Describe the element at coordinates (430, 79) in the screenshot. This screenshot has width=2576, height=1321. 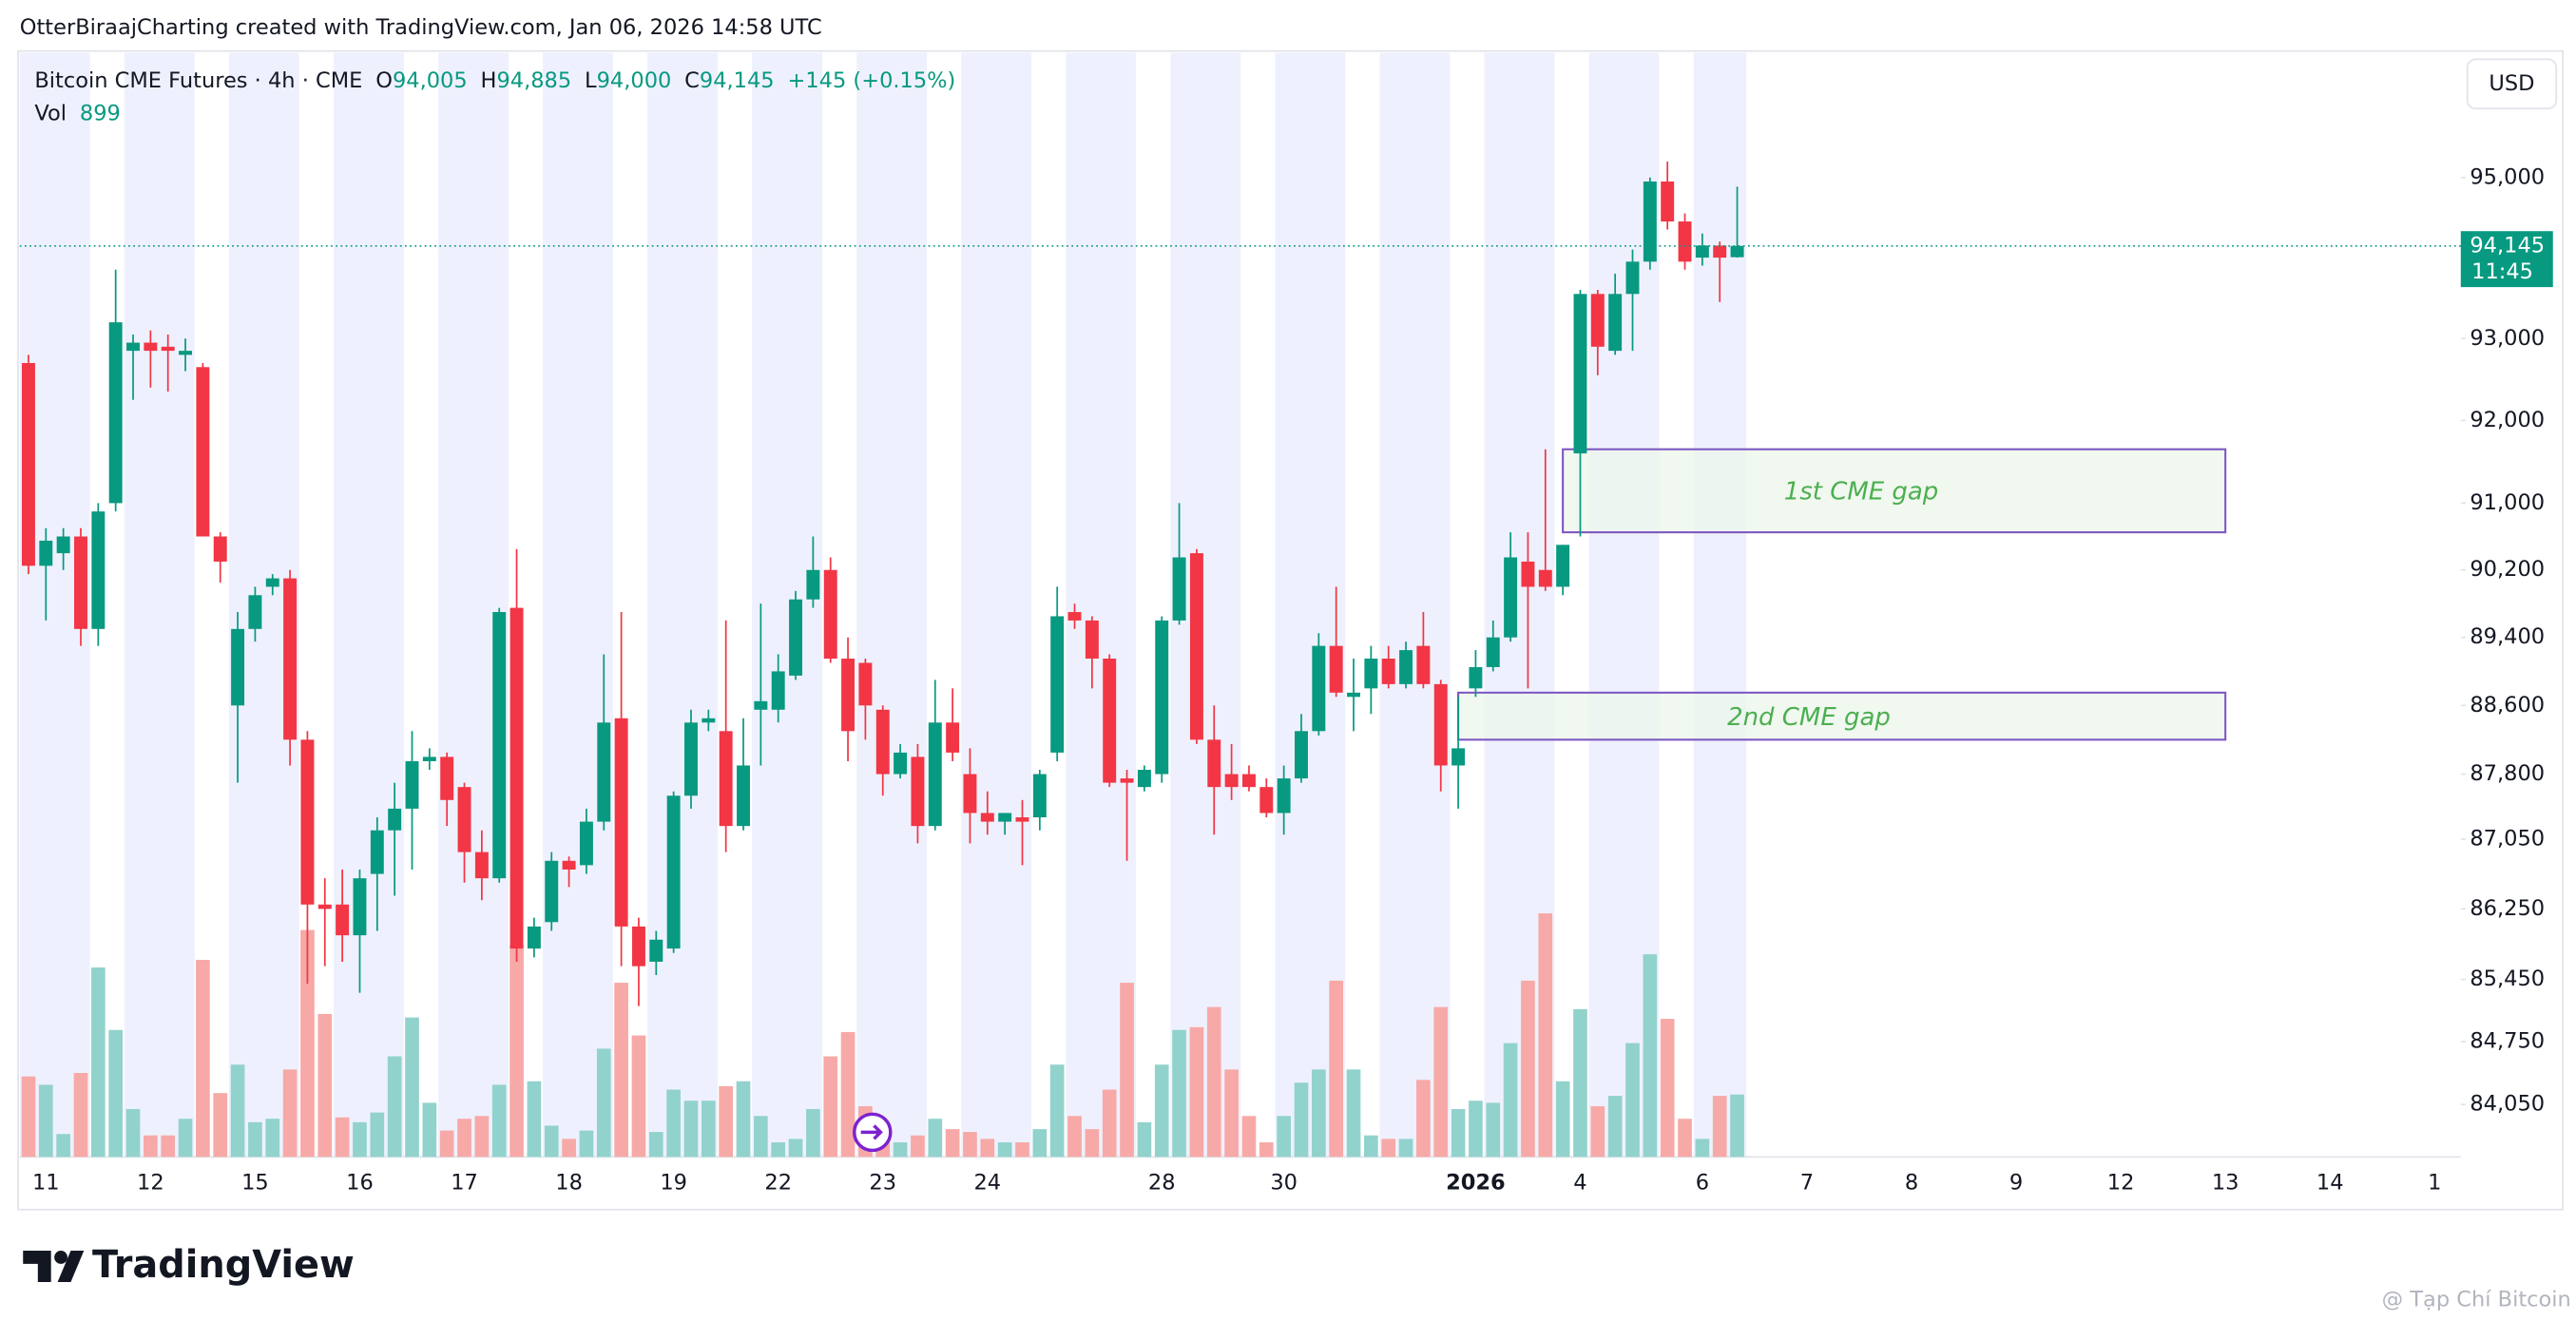
I see `o-value: 94,005` at that location.